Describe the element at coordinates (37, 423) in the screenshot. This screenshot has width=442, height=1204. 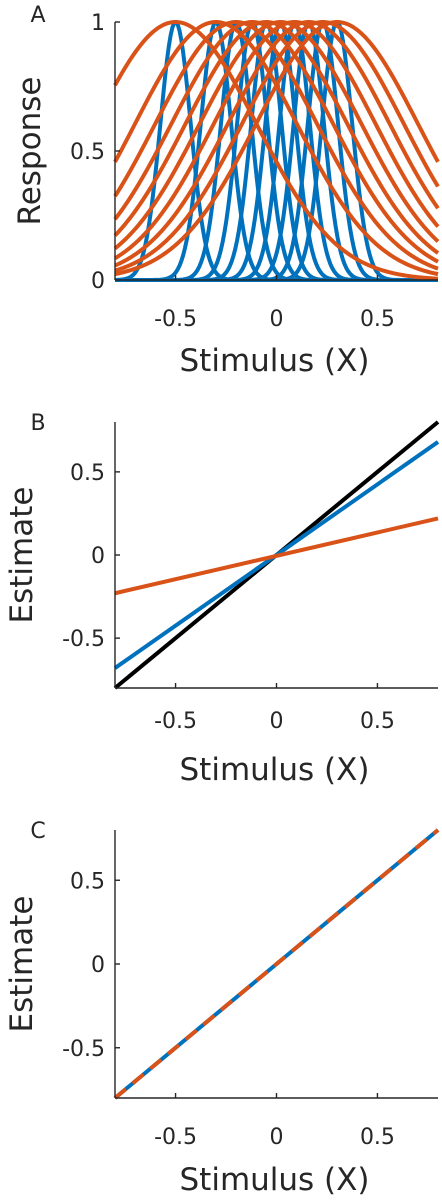
I see `panel-letter: B` at that location.